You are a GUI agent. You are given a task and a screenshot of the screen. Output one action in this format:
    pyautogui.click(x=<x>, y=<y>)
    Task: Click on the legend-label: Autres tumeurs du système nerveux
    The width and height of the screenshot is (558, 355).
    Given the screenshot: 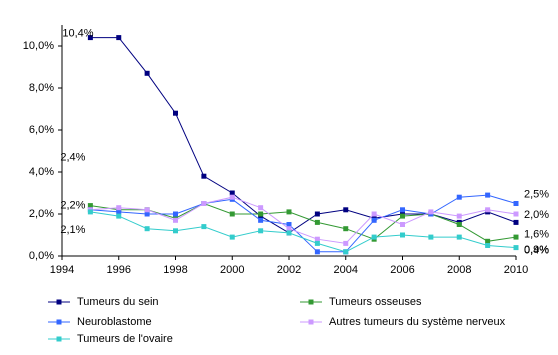 What is the action you would take?
    pyautogui.click(x=417, y=322)
    